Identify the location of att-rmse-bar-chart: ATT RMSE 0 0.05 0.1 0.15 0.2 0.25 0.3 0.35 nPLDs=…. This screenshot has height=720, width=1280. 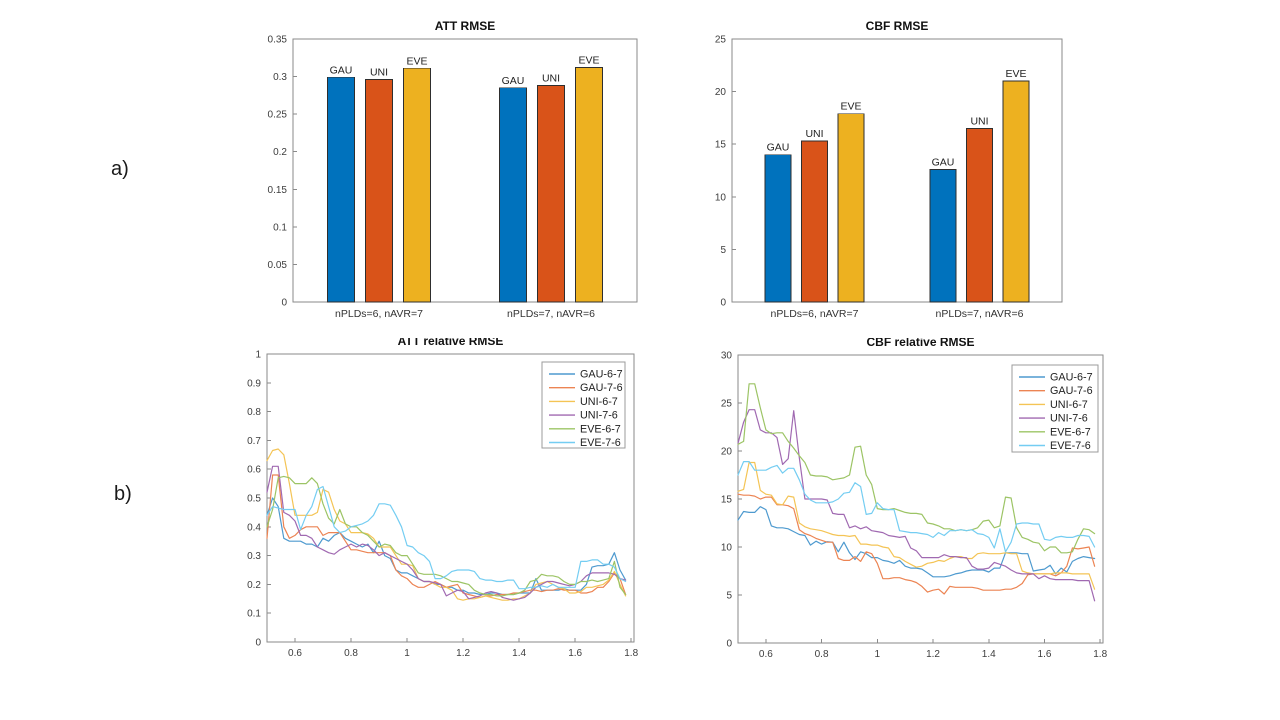
(456, 173).